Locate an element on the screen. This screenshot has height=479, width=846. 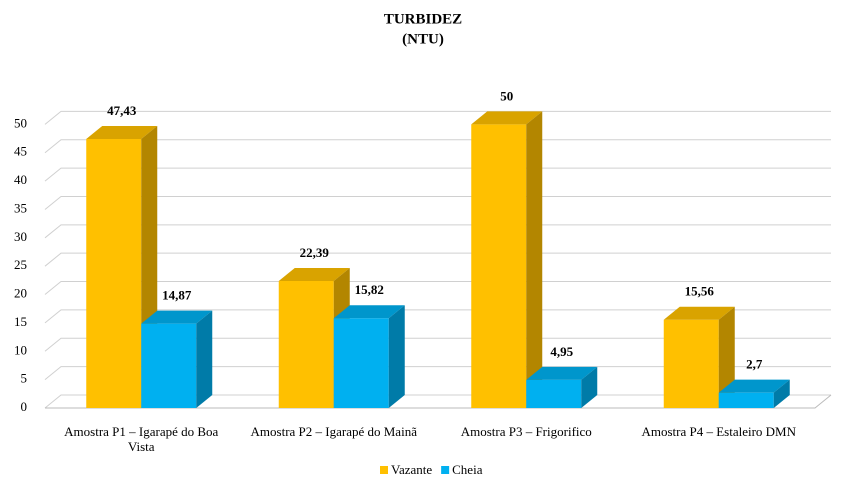
y-tick-label: 15 is located at coordinates (20, 321).